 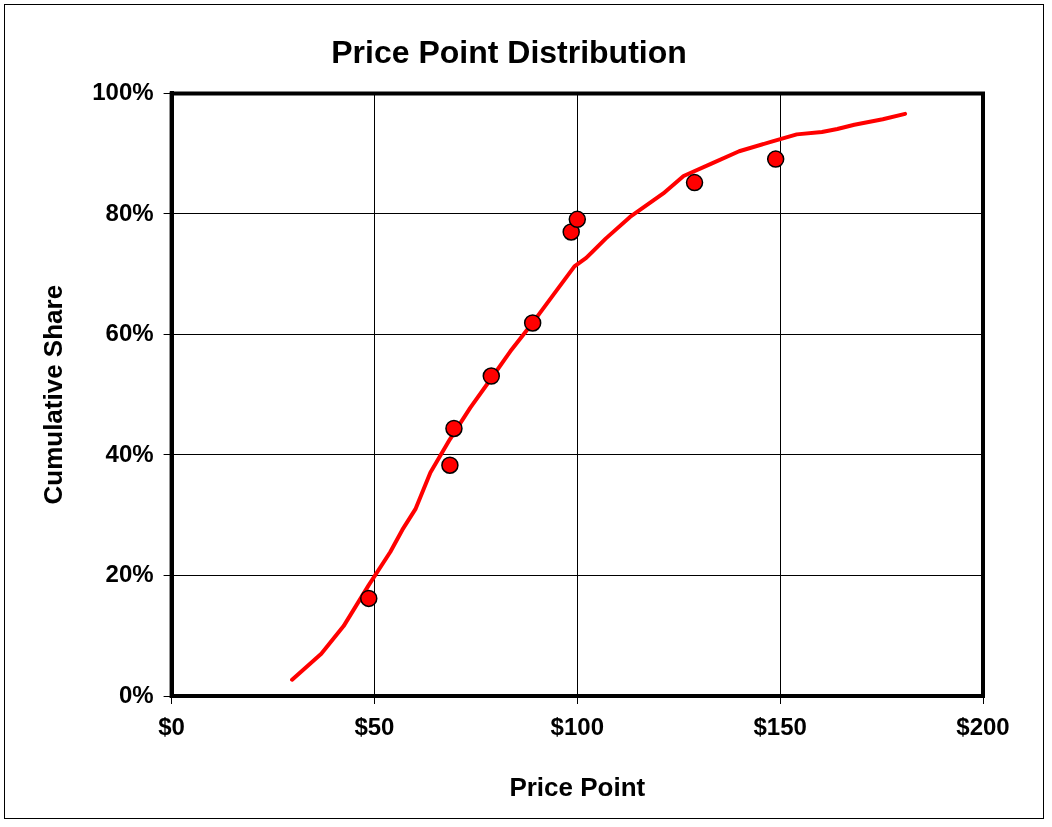 What do you see at coordinates (129, 212) in the screenshot?
I see `y-tick-label: 80%` at bounding box center [129, 212].